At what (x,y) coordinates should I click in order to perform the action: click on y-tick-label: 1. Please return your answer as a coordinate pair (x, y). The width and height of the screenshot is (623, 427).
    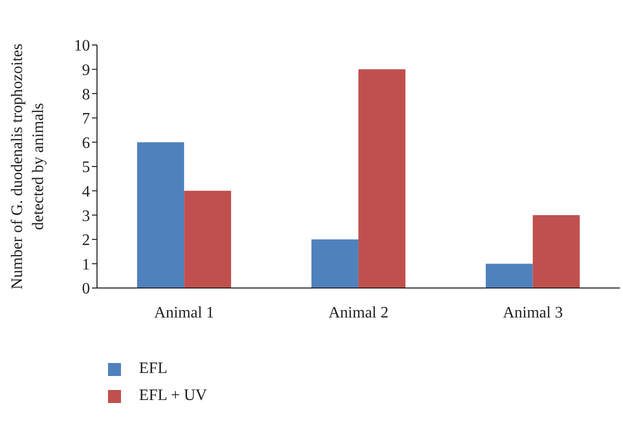
    Looking at the image, I should click on (86, 265).